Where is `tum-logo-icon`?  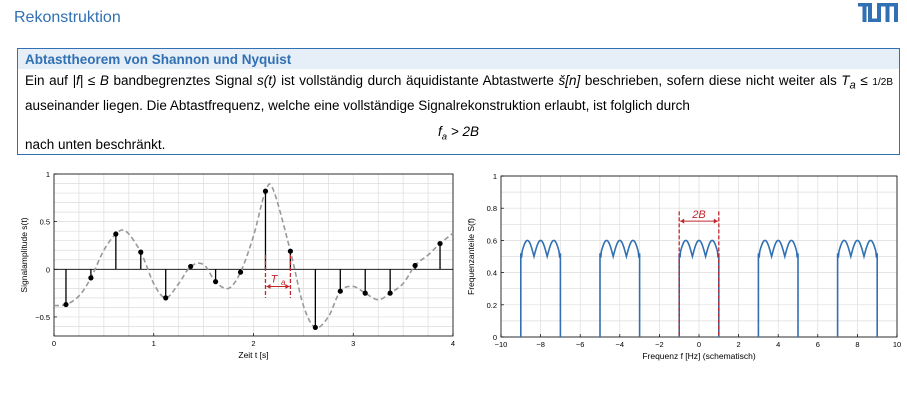 tum-logo-icon is located at coordinates (878, 12).